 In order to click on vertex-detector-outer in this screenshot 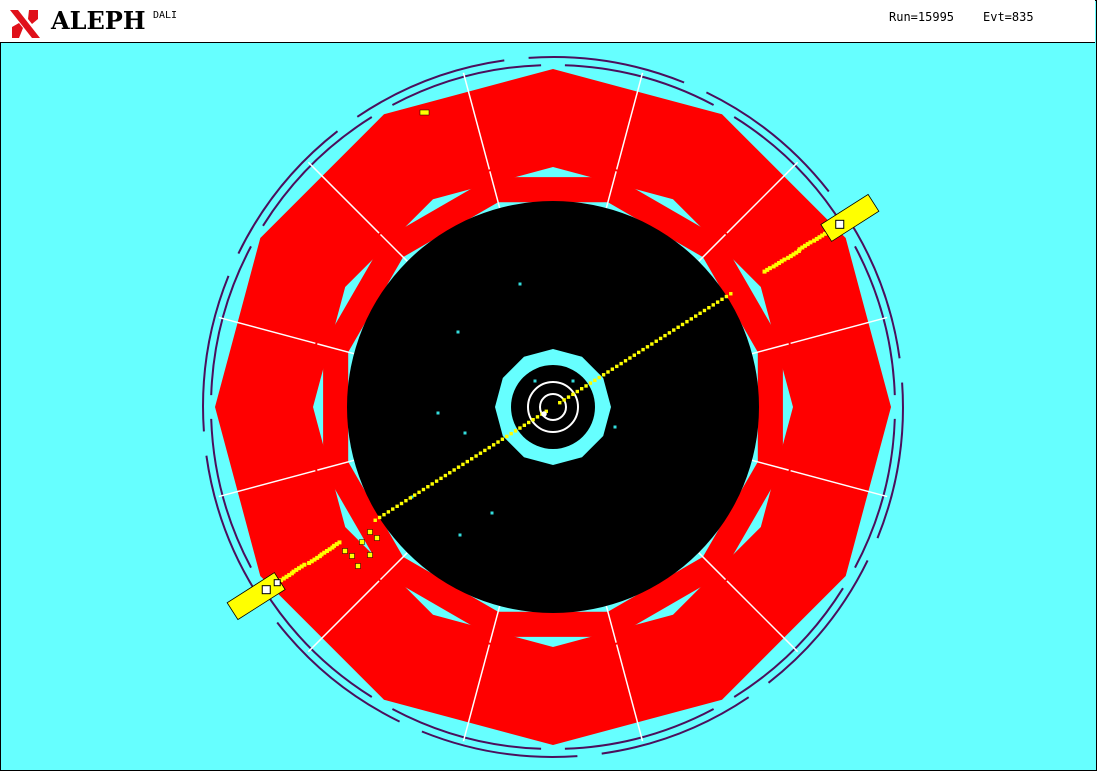, I will do `click(553, 407)`.